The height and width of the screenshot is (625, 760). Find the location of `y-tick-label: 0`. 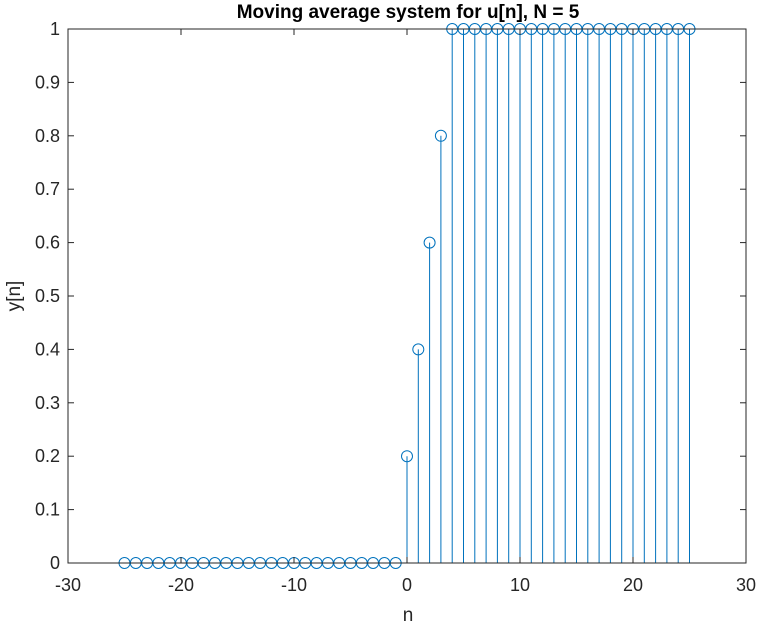

y-tick-label: 0 is located at coordinates (55, 563).